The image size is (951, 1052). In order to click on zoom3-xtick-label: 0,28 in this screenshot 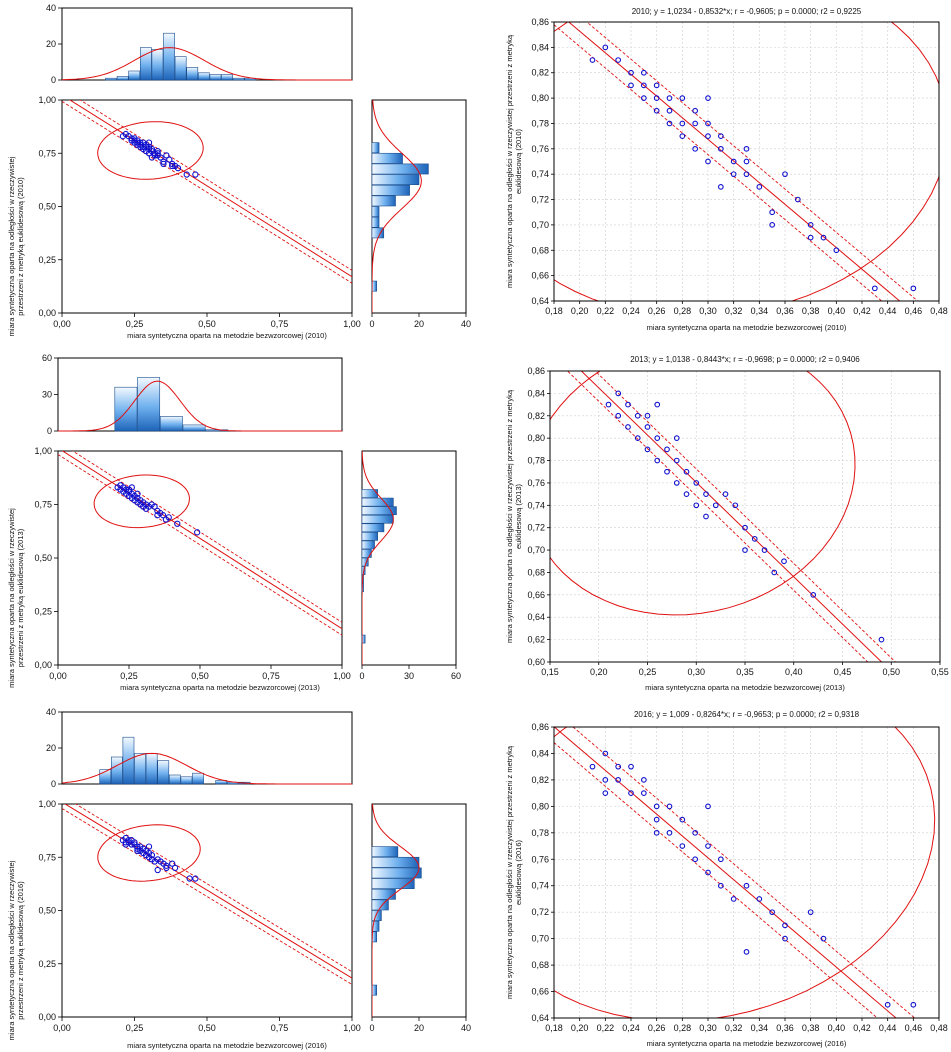, I will do `click(683, 1028)`.